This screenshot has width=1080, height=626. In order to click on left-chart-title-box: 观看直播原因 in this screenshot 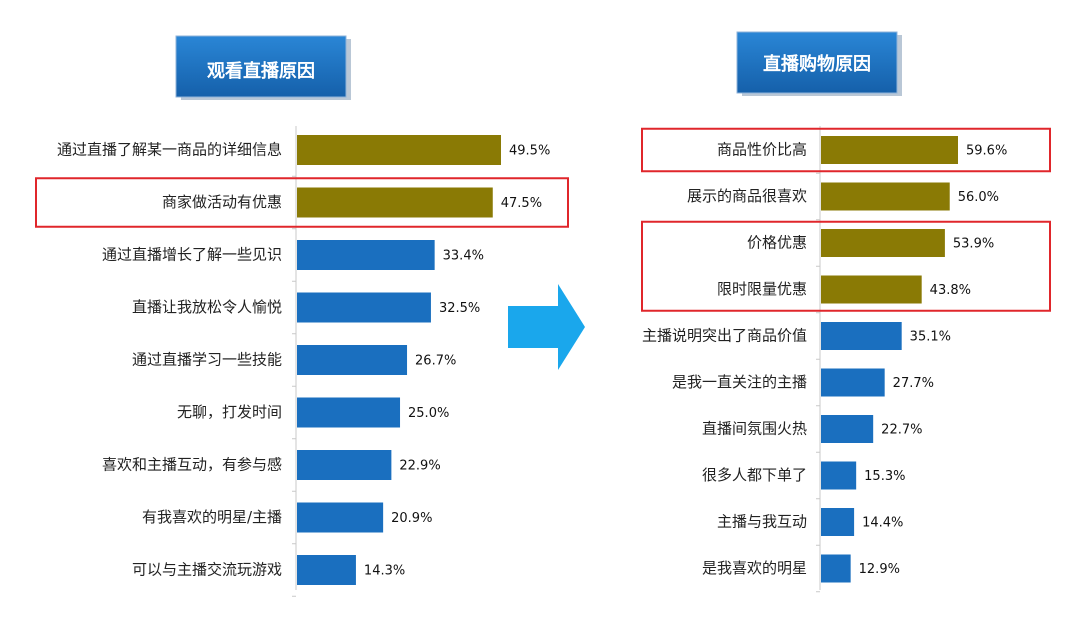, I will do `click(263, 67)`.